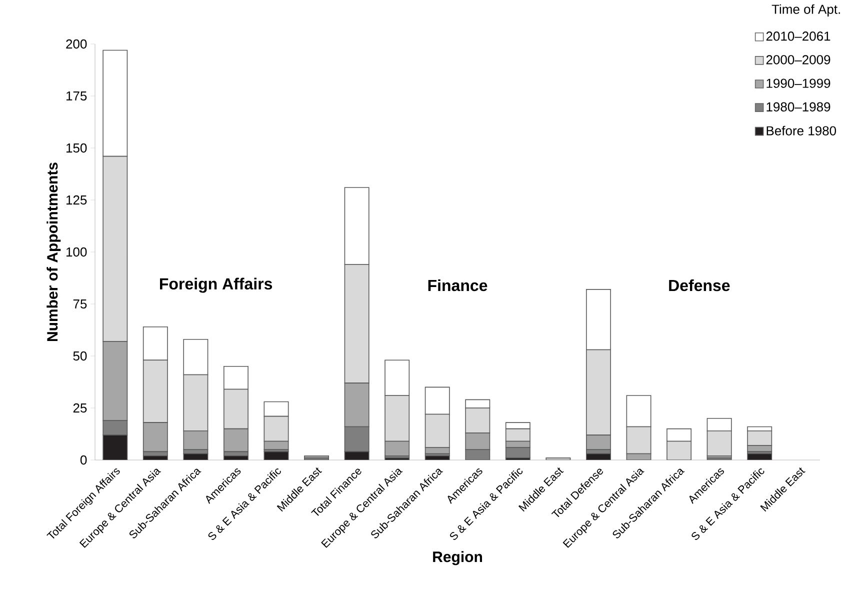 The height and width of the screenshot is (616, 843). I want to click on y-tick-label: 100, so click(76, 252).